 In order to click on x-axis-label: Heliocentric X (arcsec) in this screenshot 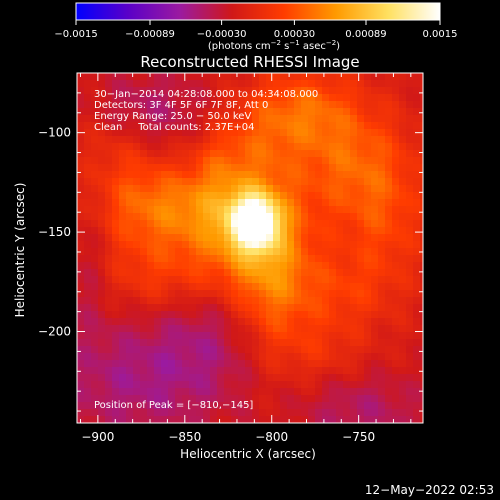, I will do `click(248, 454)`.